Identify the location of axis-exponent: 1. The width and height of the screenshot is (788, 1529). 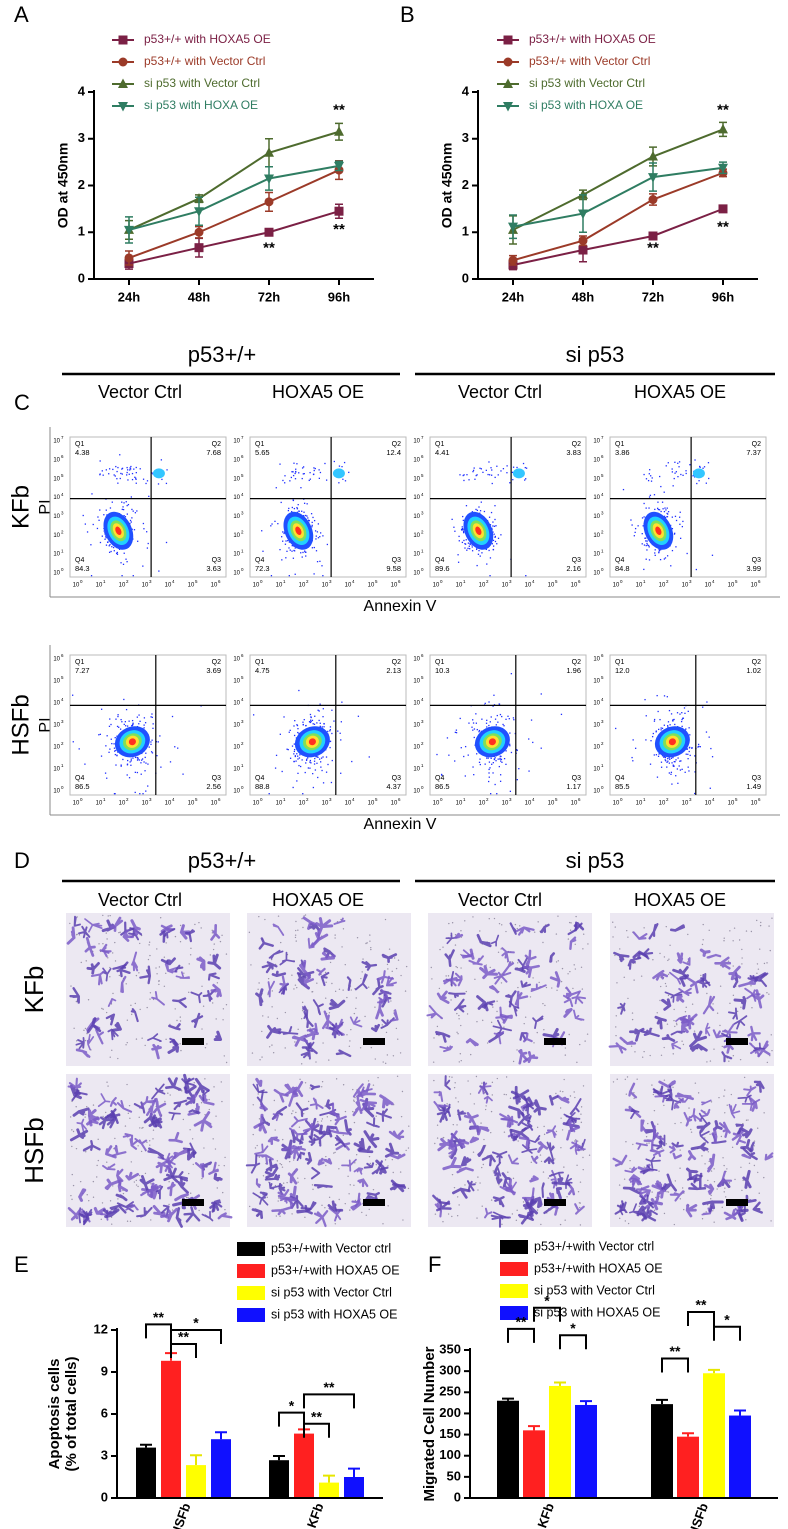
(464, 799).